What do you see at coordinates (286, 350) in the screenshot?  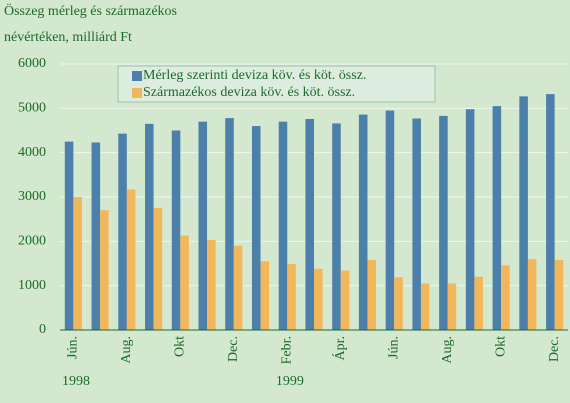 I see `x-tick-label: Febr.` at bounding box center [286, 350].